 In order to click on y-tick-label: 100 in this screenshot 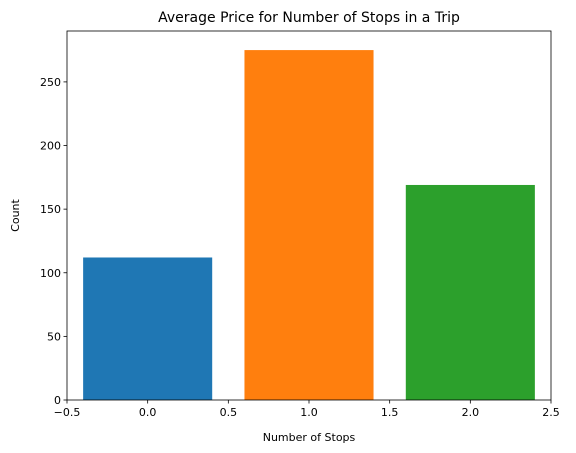, I will do `click(50, 273)`.